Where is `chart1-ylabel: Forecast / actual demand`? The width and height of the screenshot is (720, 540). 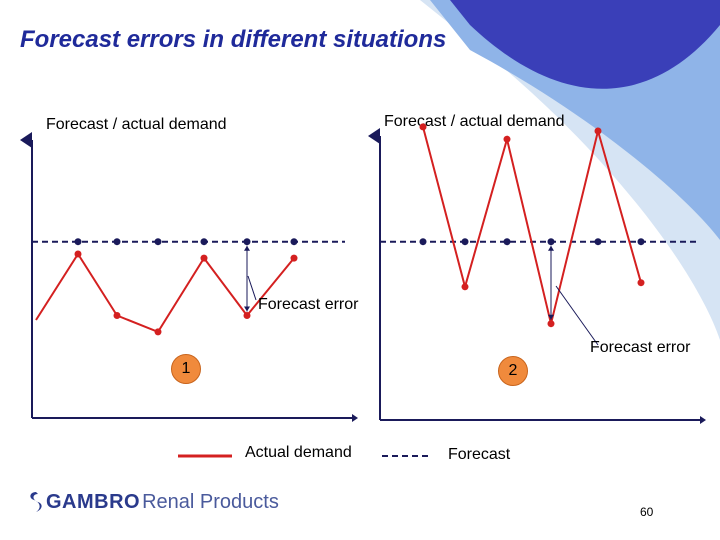
chart1-ylabel: Forecast / actual demand is located at coordinates (136, 124).